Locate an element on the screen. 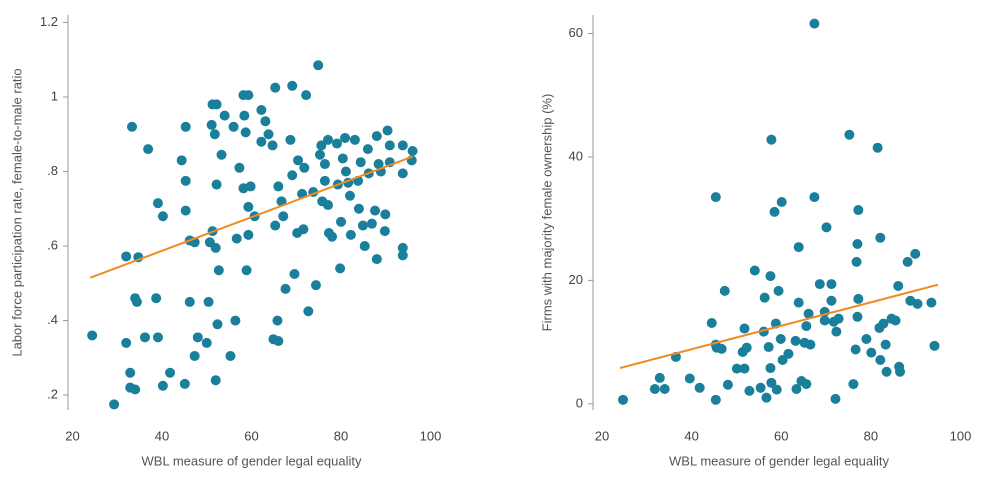 Image resolution: width=1000 pixels, height=485 pixels. y-axis-title: Firms with majority female ownership (%) is located at coordinates (546, 213).